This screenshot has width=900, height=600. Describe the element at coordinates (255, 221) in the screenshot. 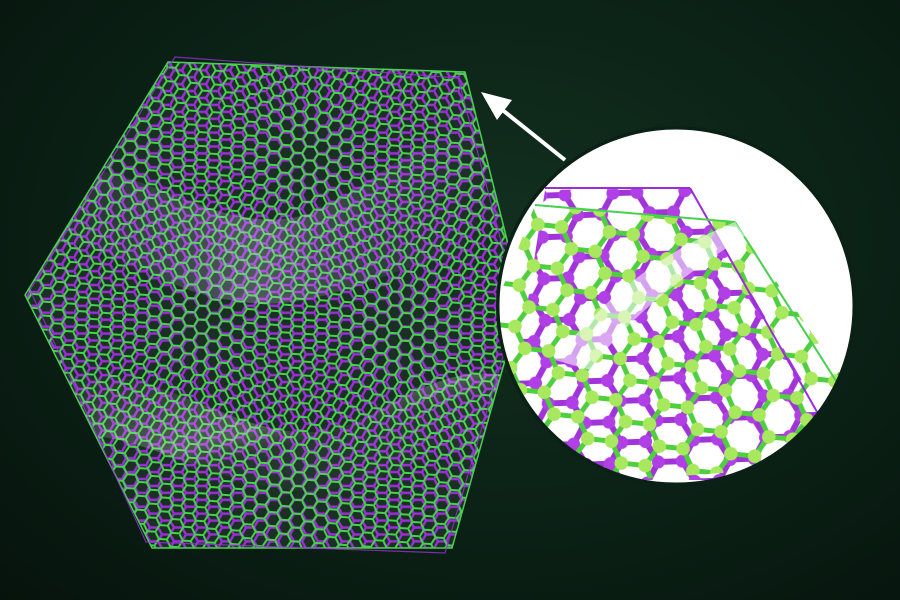

I see `fold-highlight` at that location.